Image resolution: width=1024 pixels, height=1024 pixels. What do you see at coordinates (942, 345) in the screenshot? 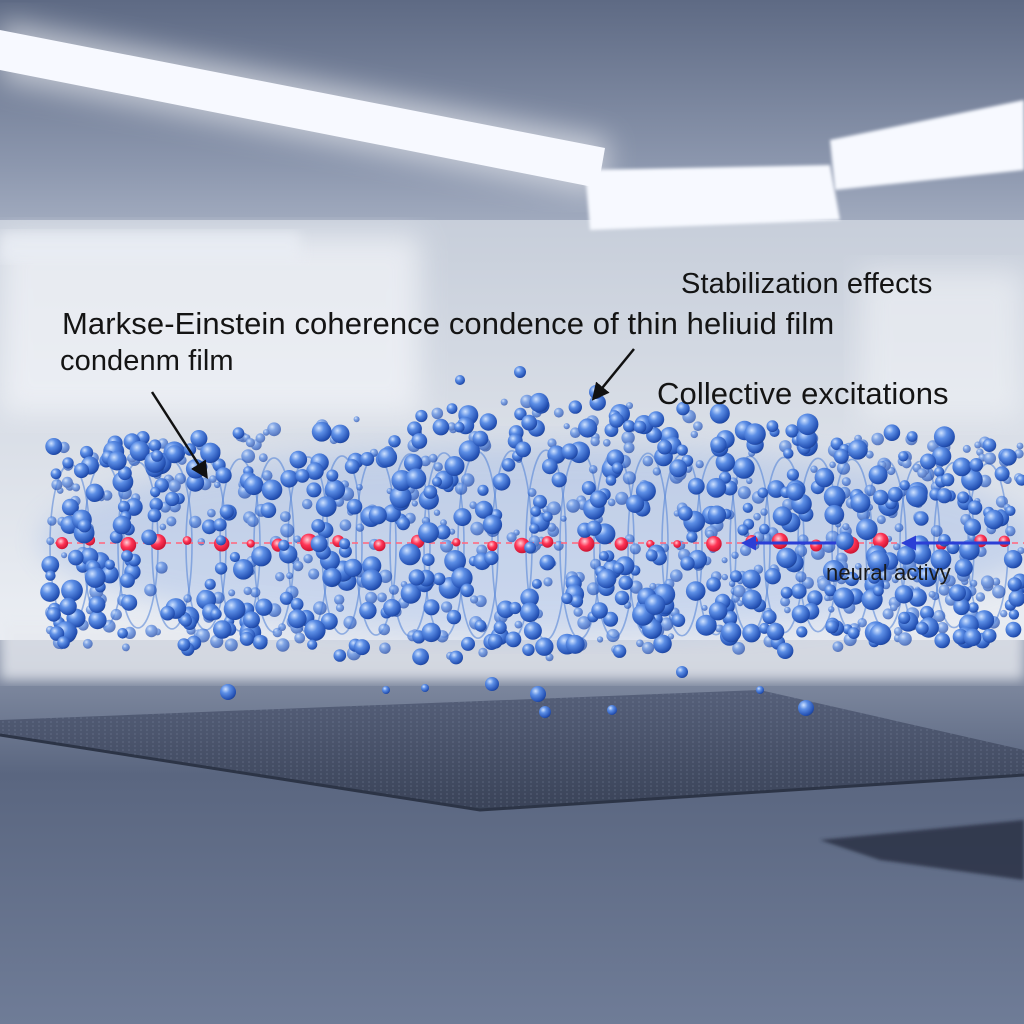
I see `window-glow-right` at bounding box center [942, 345].